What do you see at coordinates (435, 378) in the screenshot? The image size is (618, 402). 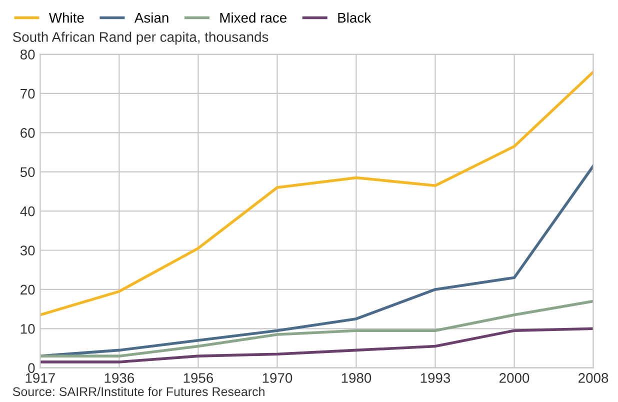 I see `x-tick-label: 1993` at bounding box center [435, 378].